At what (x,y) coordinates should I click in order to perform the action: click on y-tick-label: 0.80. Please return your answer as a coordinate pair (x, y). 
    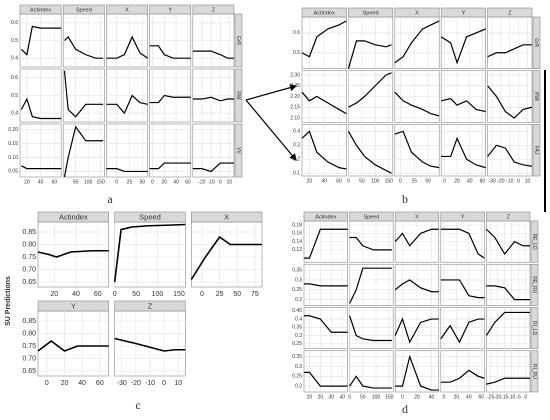
    Looking at the image, I should click on (29, 244).